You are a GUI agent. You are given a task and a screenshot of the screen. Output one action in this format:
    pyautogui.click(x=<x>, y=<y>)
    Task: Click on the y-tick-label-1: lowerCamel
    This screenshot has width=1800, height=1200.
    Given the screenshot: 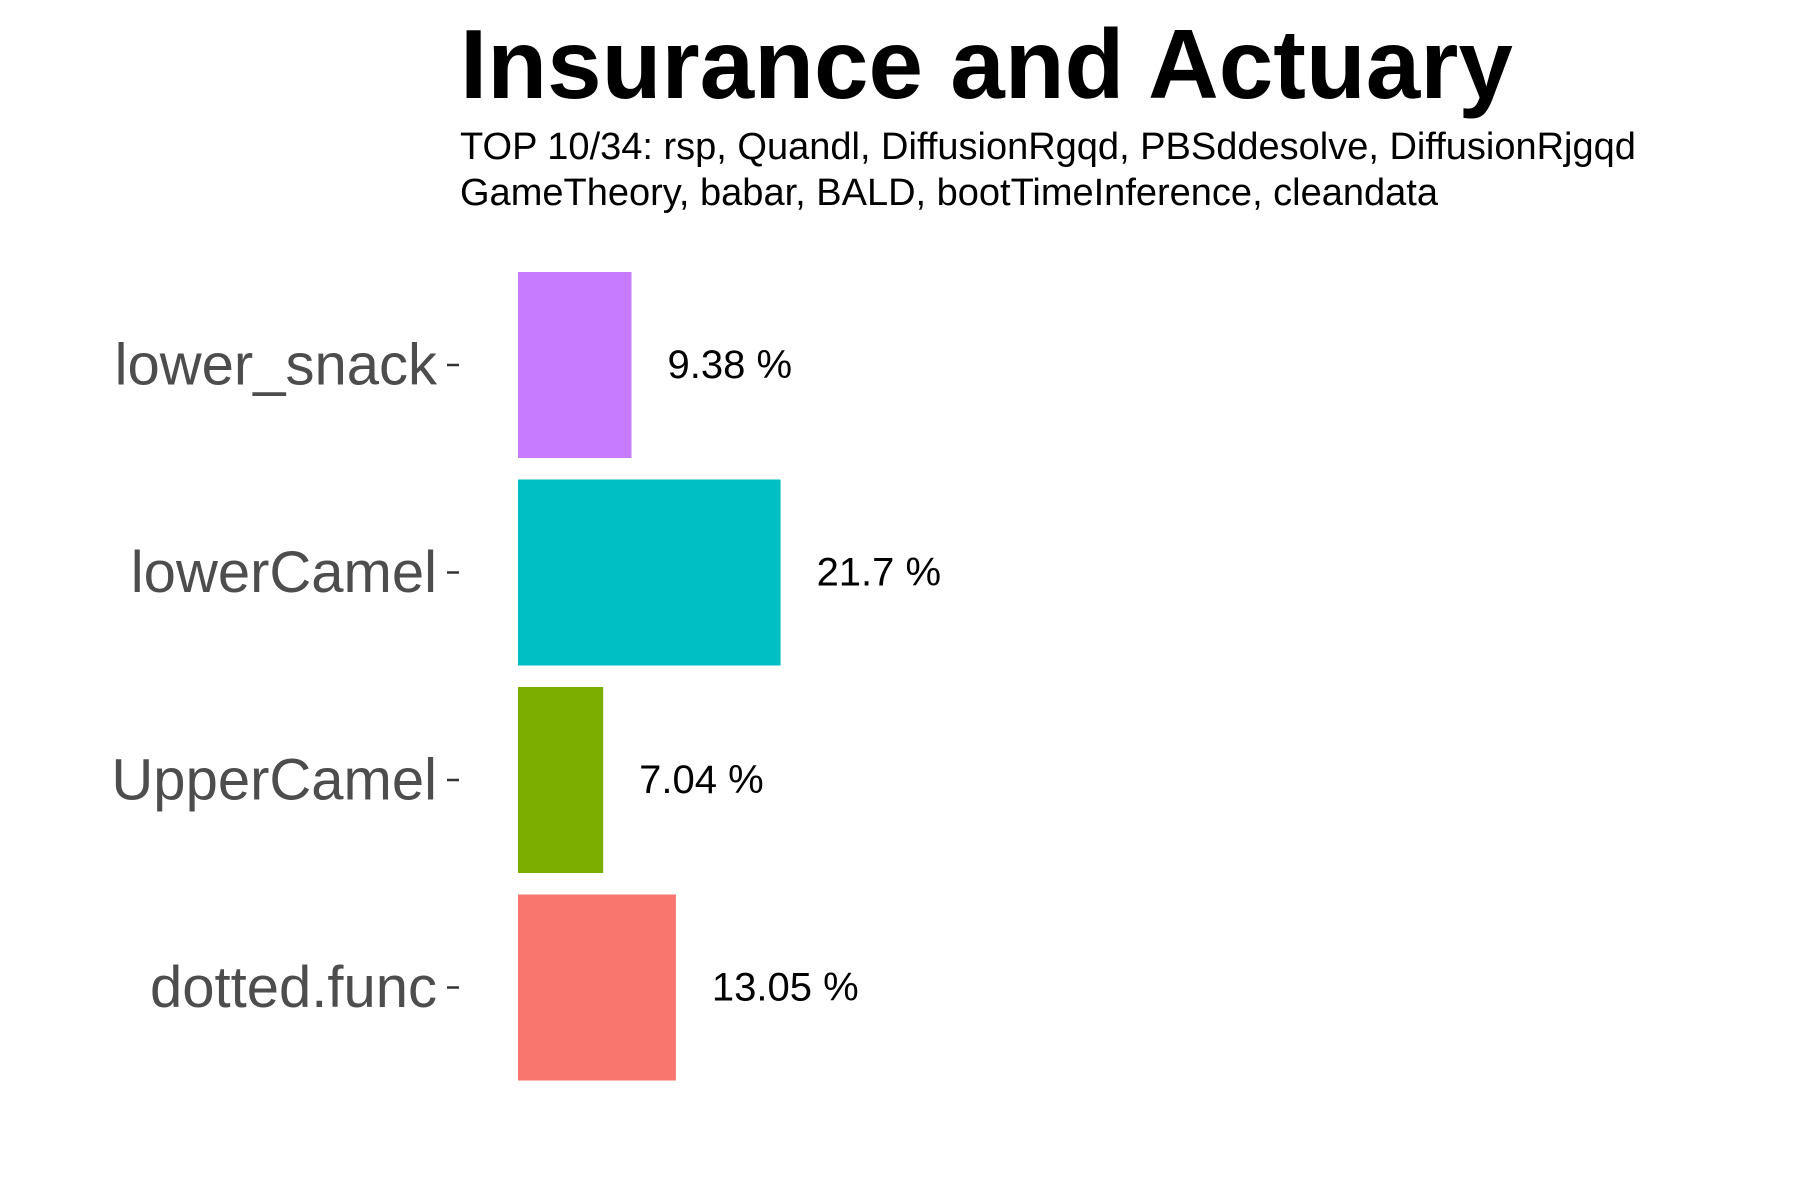 What is the action you would take?
    pyautogui.click(x=284, y=572)
    